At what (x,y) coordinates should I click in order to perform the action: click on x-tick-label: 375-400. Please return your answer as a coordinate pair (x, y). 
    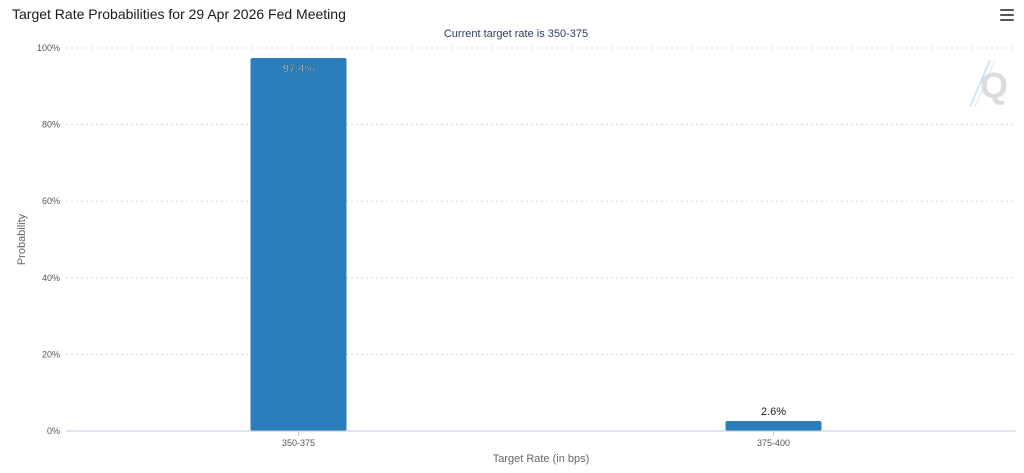
    Looking at the image, I should click on (773, 443).